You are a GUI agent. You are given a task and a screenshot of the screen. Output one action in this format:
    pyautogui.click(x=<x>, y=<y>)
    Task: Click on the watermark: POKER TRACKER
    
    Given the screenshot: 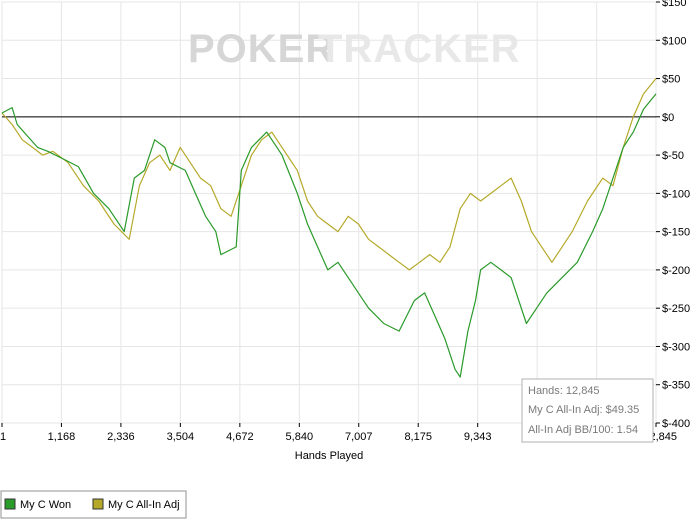 What is the action you would take?
    pyautogui.click(x=354, y=49)
    